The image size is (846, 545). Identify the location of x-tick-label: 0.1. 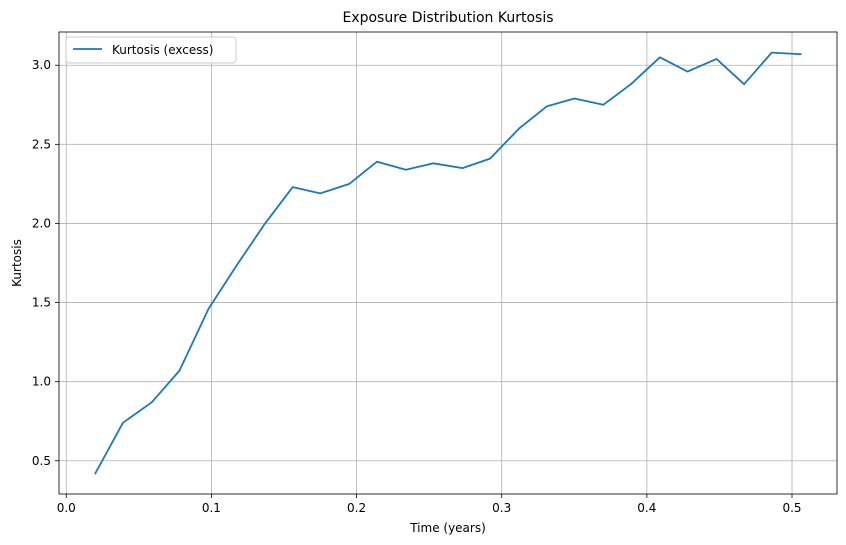
(211, 508).